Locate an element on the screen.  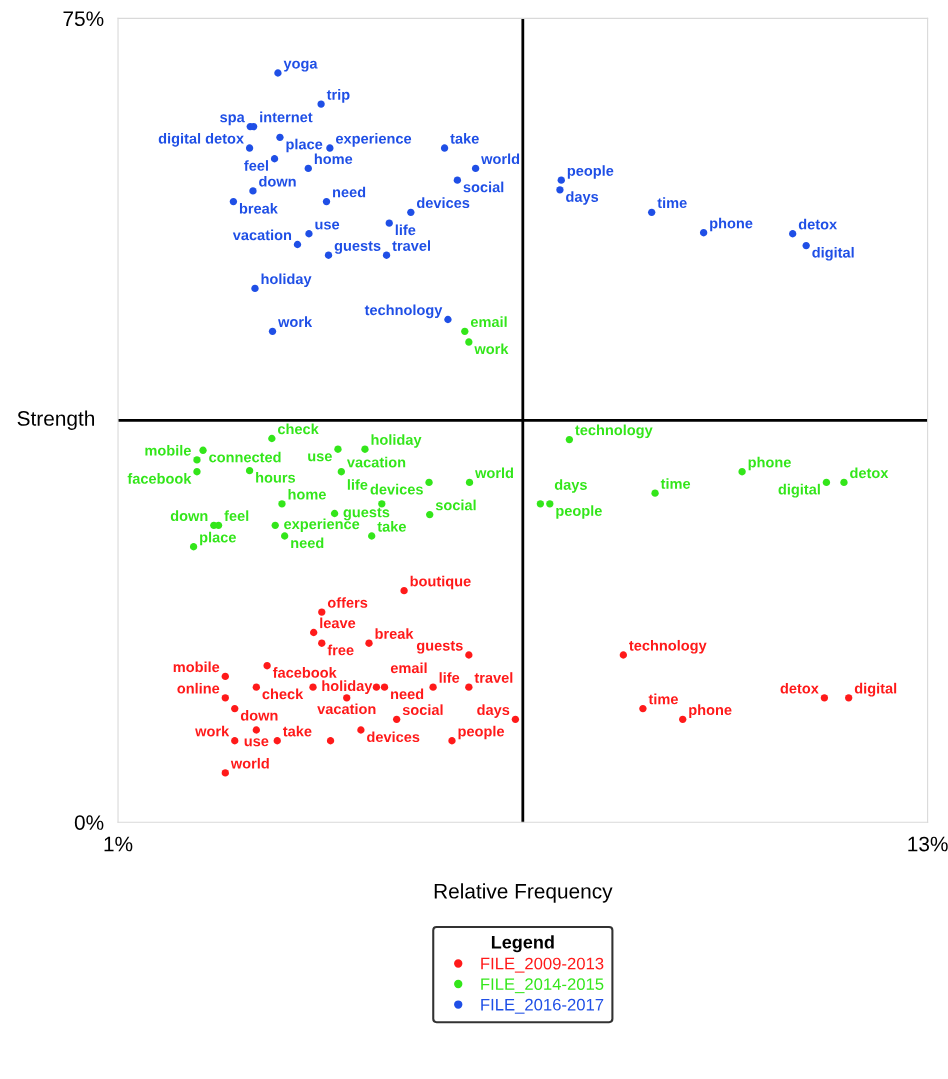
data-label: work is located at coordinates (295, 322).